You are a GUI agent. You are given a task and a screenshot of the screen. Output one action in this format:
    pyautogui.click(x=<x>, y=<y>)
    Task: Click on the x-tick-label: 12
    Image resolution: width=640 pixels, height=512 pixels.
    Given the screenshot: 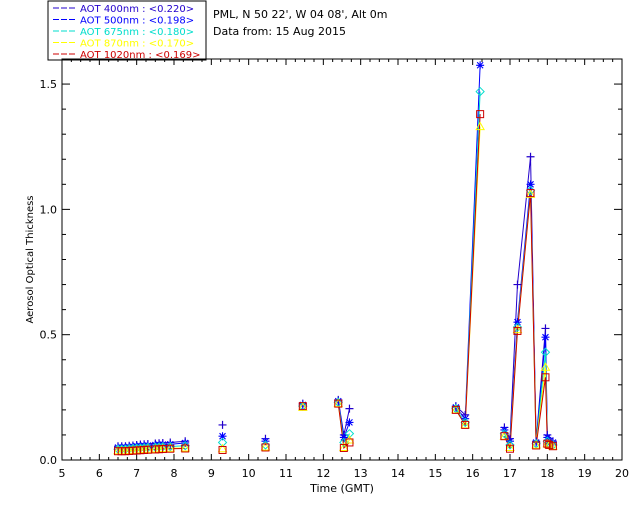 What is the action you would take?
    pyautogui.click(x=323, y=473)
    